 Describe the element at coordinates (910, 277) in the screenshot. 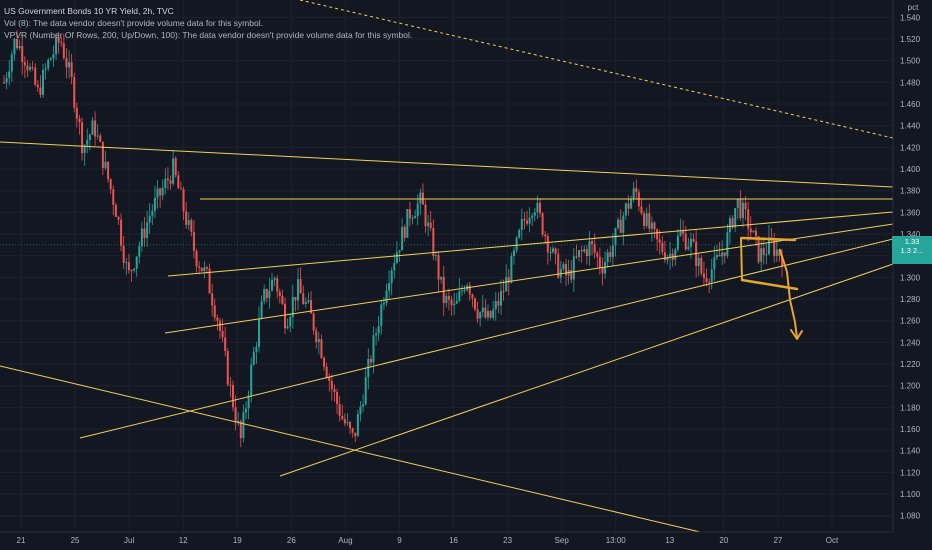

I see `price-tick-label: 1.300` at that location.